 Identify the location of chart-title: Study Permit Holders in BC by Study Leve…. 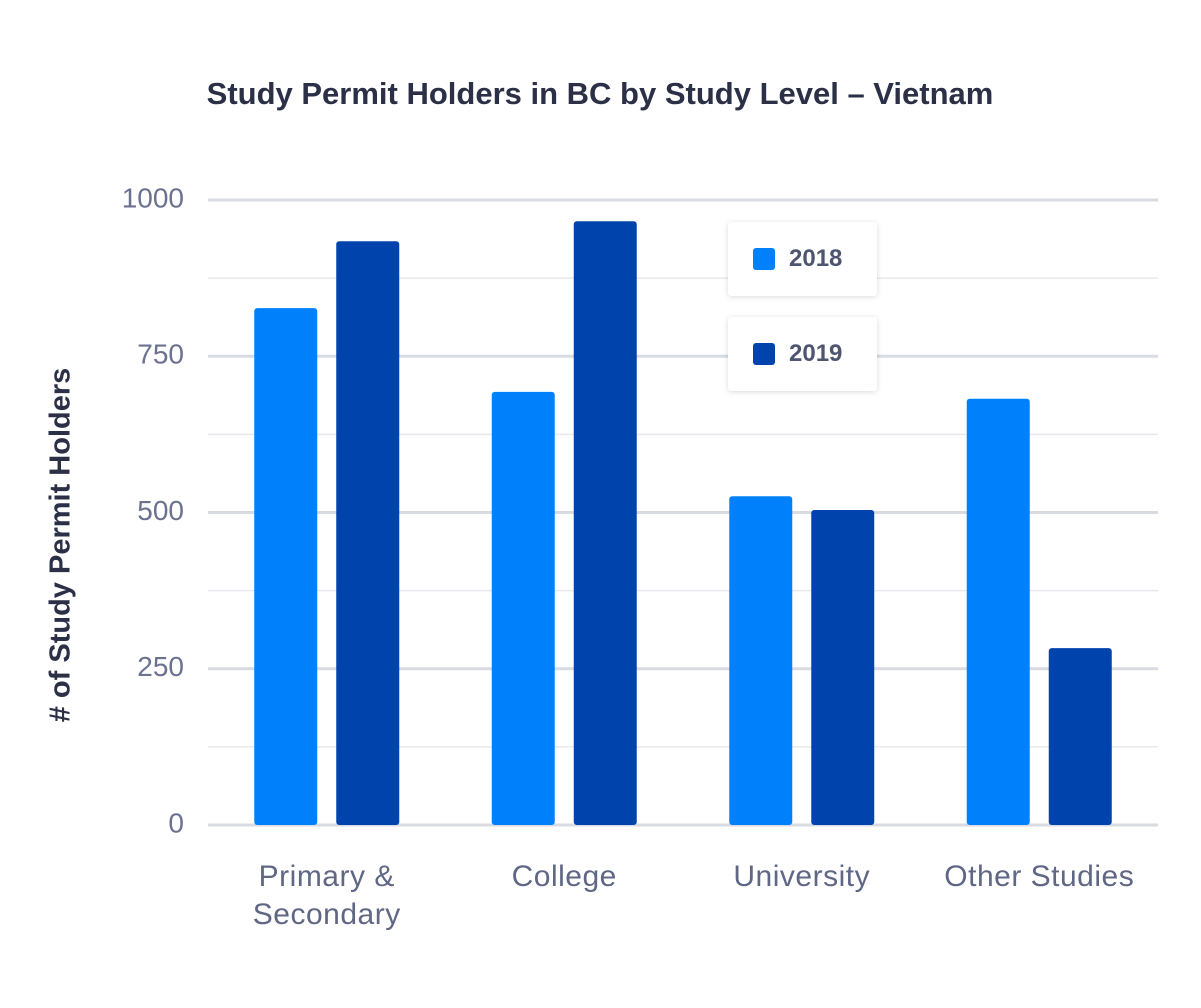
(600, 93).